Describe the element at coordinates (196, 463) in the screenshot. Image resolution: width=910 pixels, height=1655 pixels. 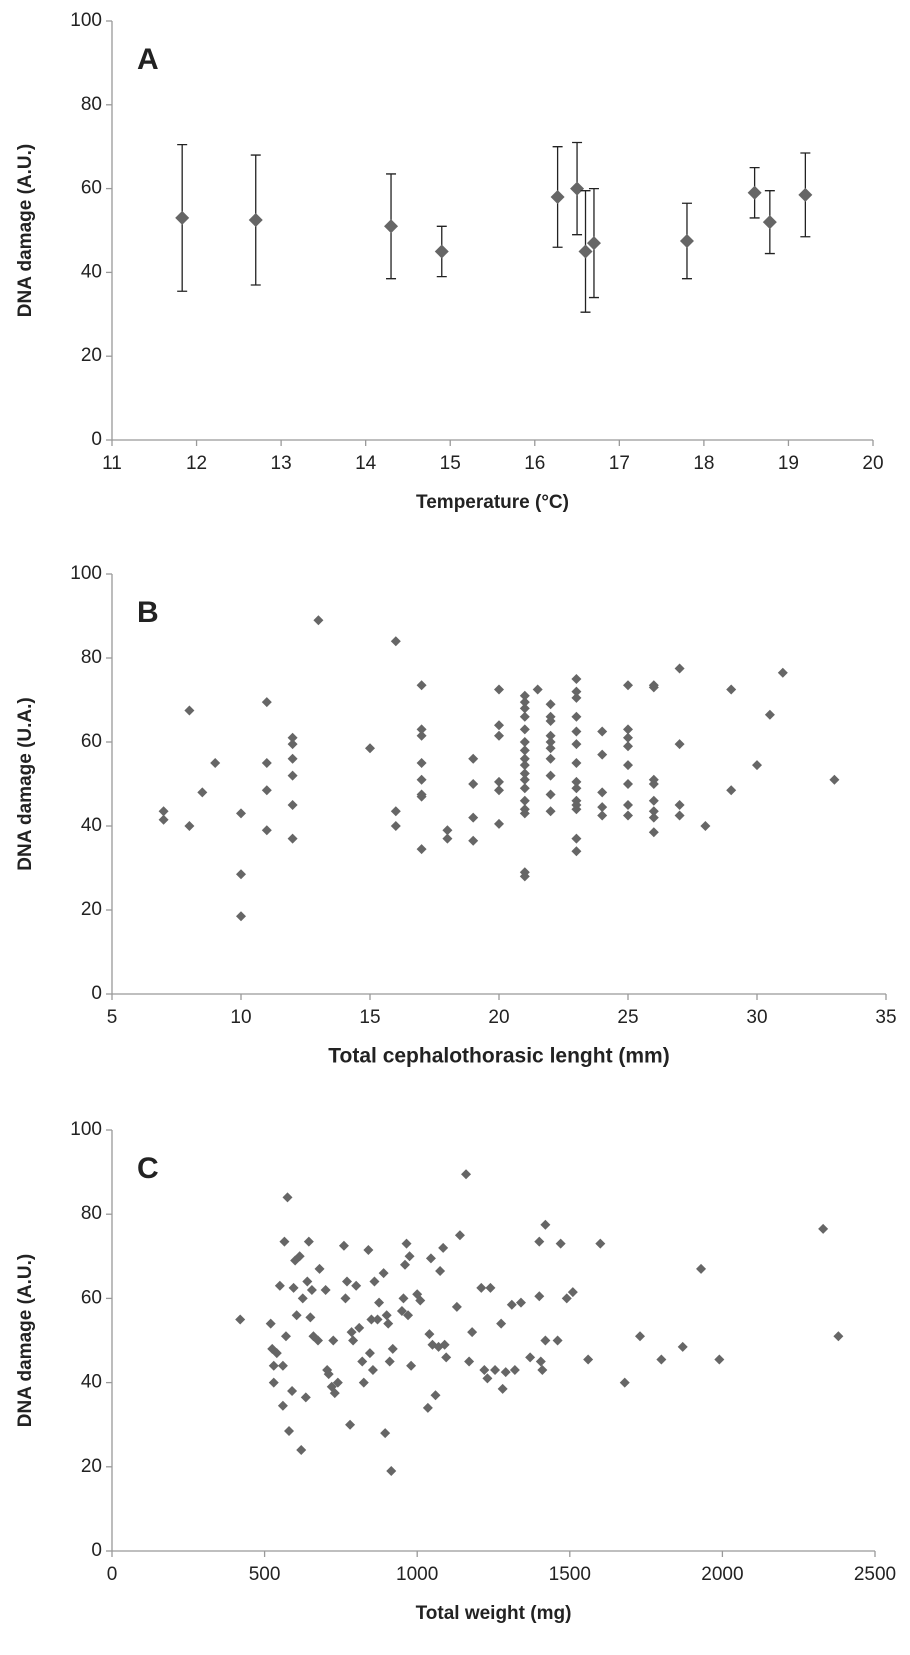
I see `x-tick-label: 12` at that location.